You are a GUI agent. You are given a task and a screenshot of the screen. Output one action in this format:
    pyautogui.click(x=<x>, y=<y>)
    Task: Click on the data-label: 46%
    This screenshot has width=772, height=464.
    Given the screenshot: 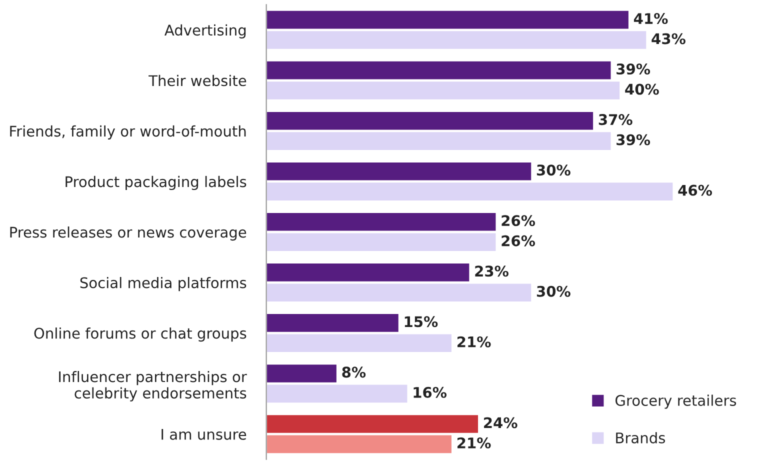 What is the action you would take?
    pyautogui.click(x=695, y=190)
    